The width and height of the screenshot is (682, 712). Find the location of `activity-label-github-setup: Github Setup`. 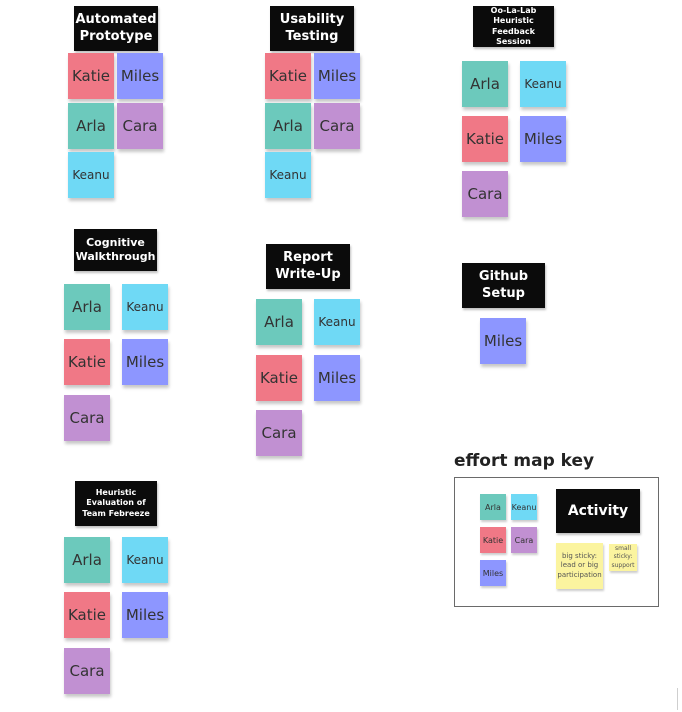

activity-label-github-setup: Github Setup is located at coordinates (503, 285).